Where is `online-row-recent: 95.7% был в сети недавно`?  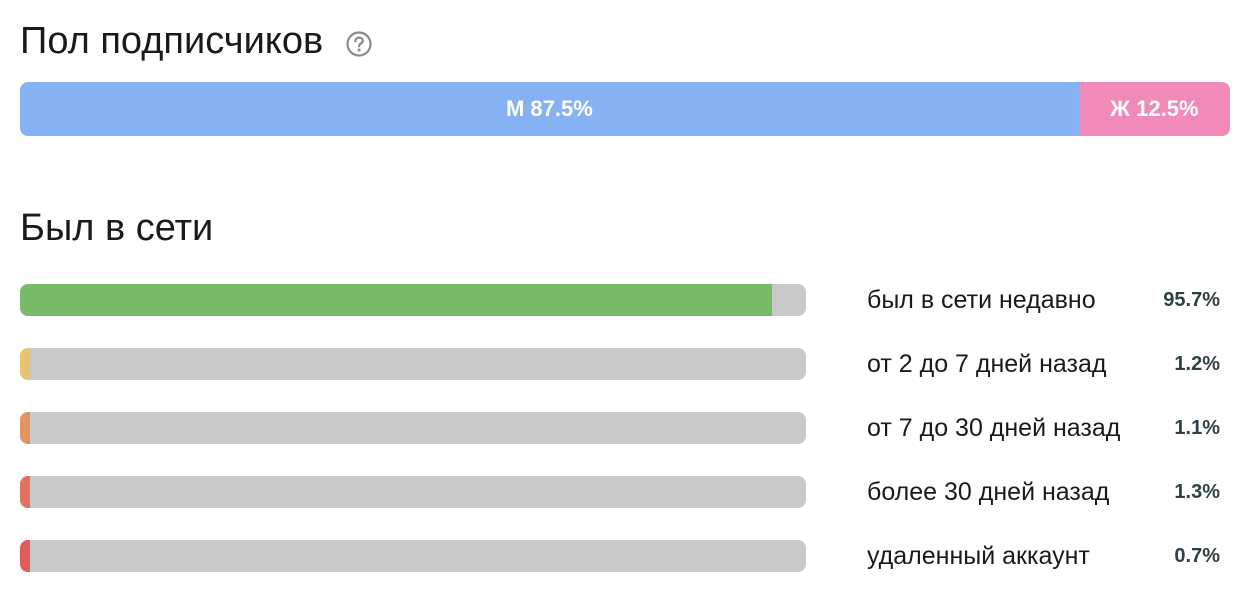 online-row-recent: 95.7% был в сети недавно is located at coordinates (630, 300).